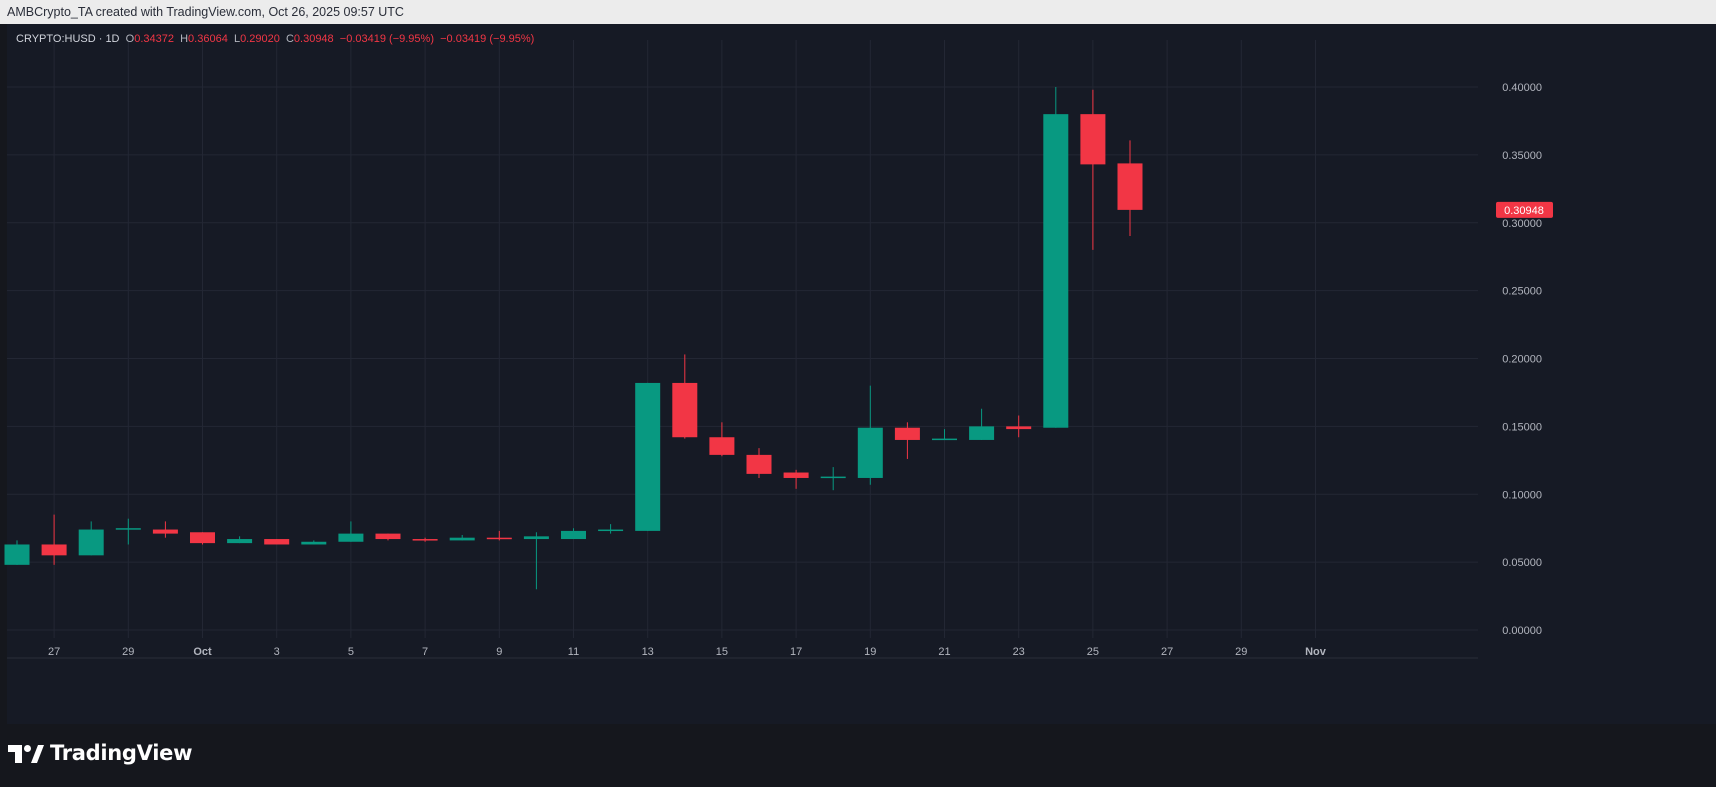 The height and width of the screenshot is (787, 1716). Describe the element at coordinates (1522, 224) in the screenshot. I see `y-tick-label: 0.30000` at that location.